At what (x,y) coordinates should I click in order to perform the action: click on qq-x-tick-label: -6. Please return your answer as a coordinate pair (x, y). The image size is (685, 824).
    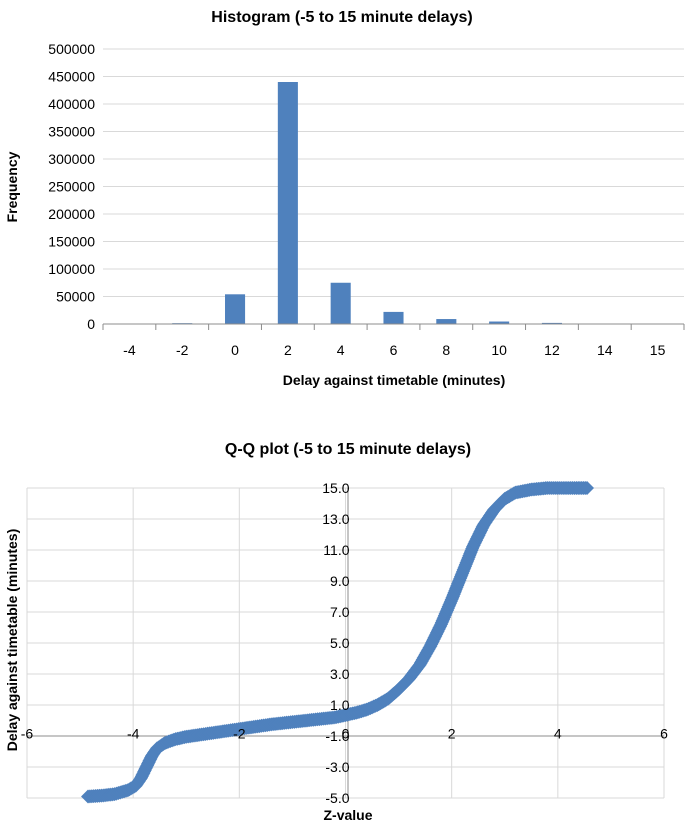
    Looking at the image, I should click on (27, 734).